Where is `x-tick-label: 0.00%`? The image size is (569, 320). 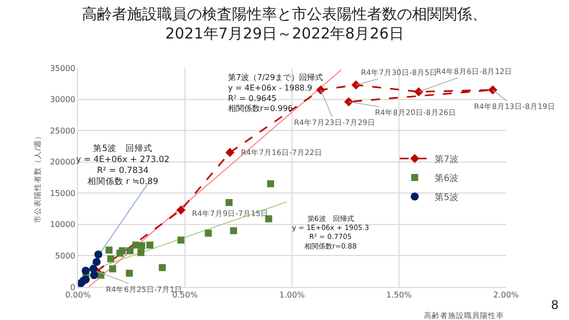
x-tick-label: 0.00% is located at coordinates (78, 295).